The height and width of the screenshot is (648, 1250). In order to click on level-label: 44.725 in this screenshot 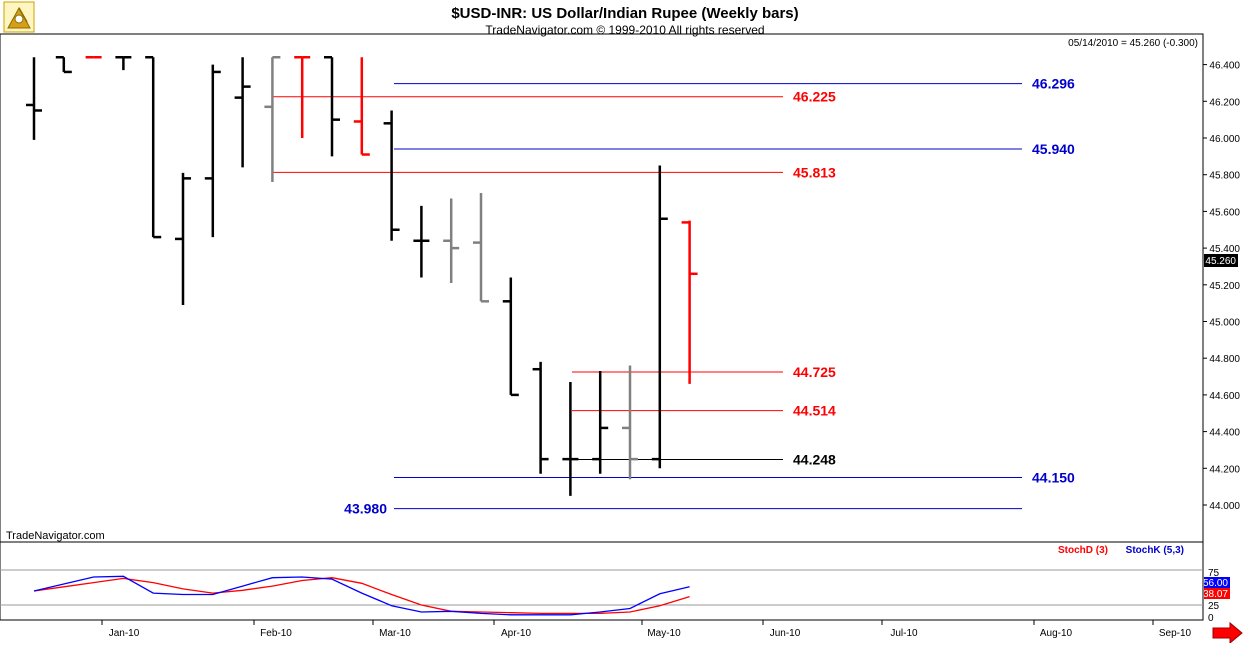, I will do `click(814, 372)`.